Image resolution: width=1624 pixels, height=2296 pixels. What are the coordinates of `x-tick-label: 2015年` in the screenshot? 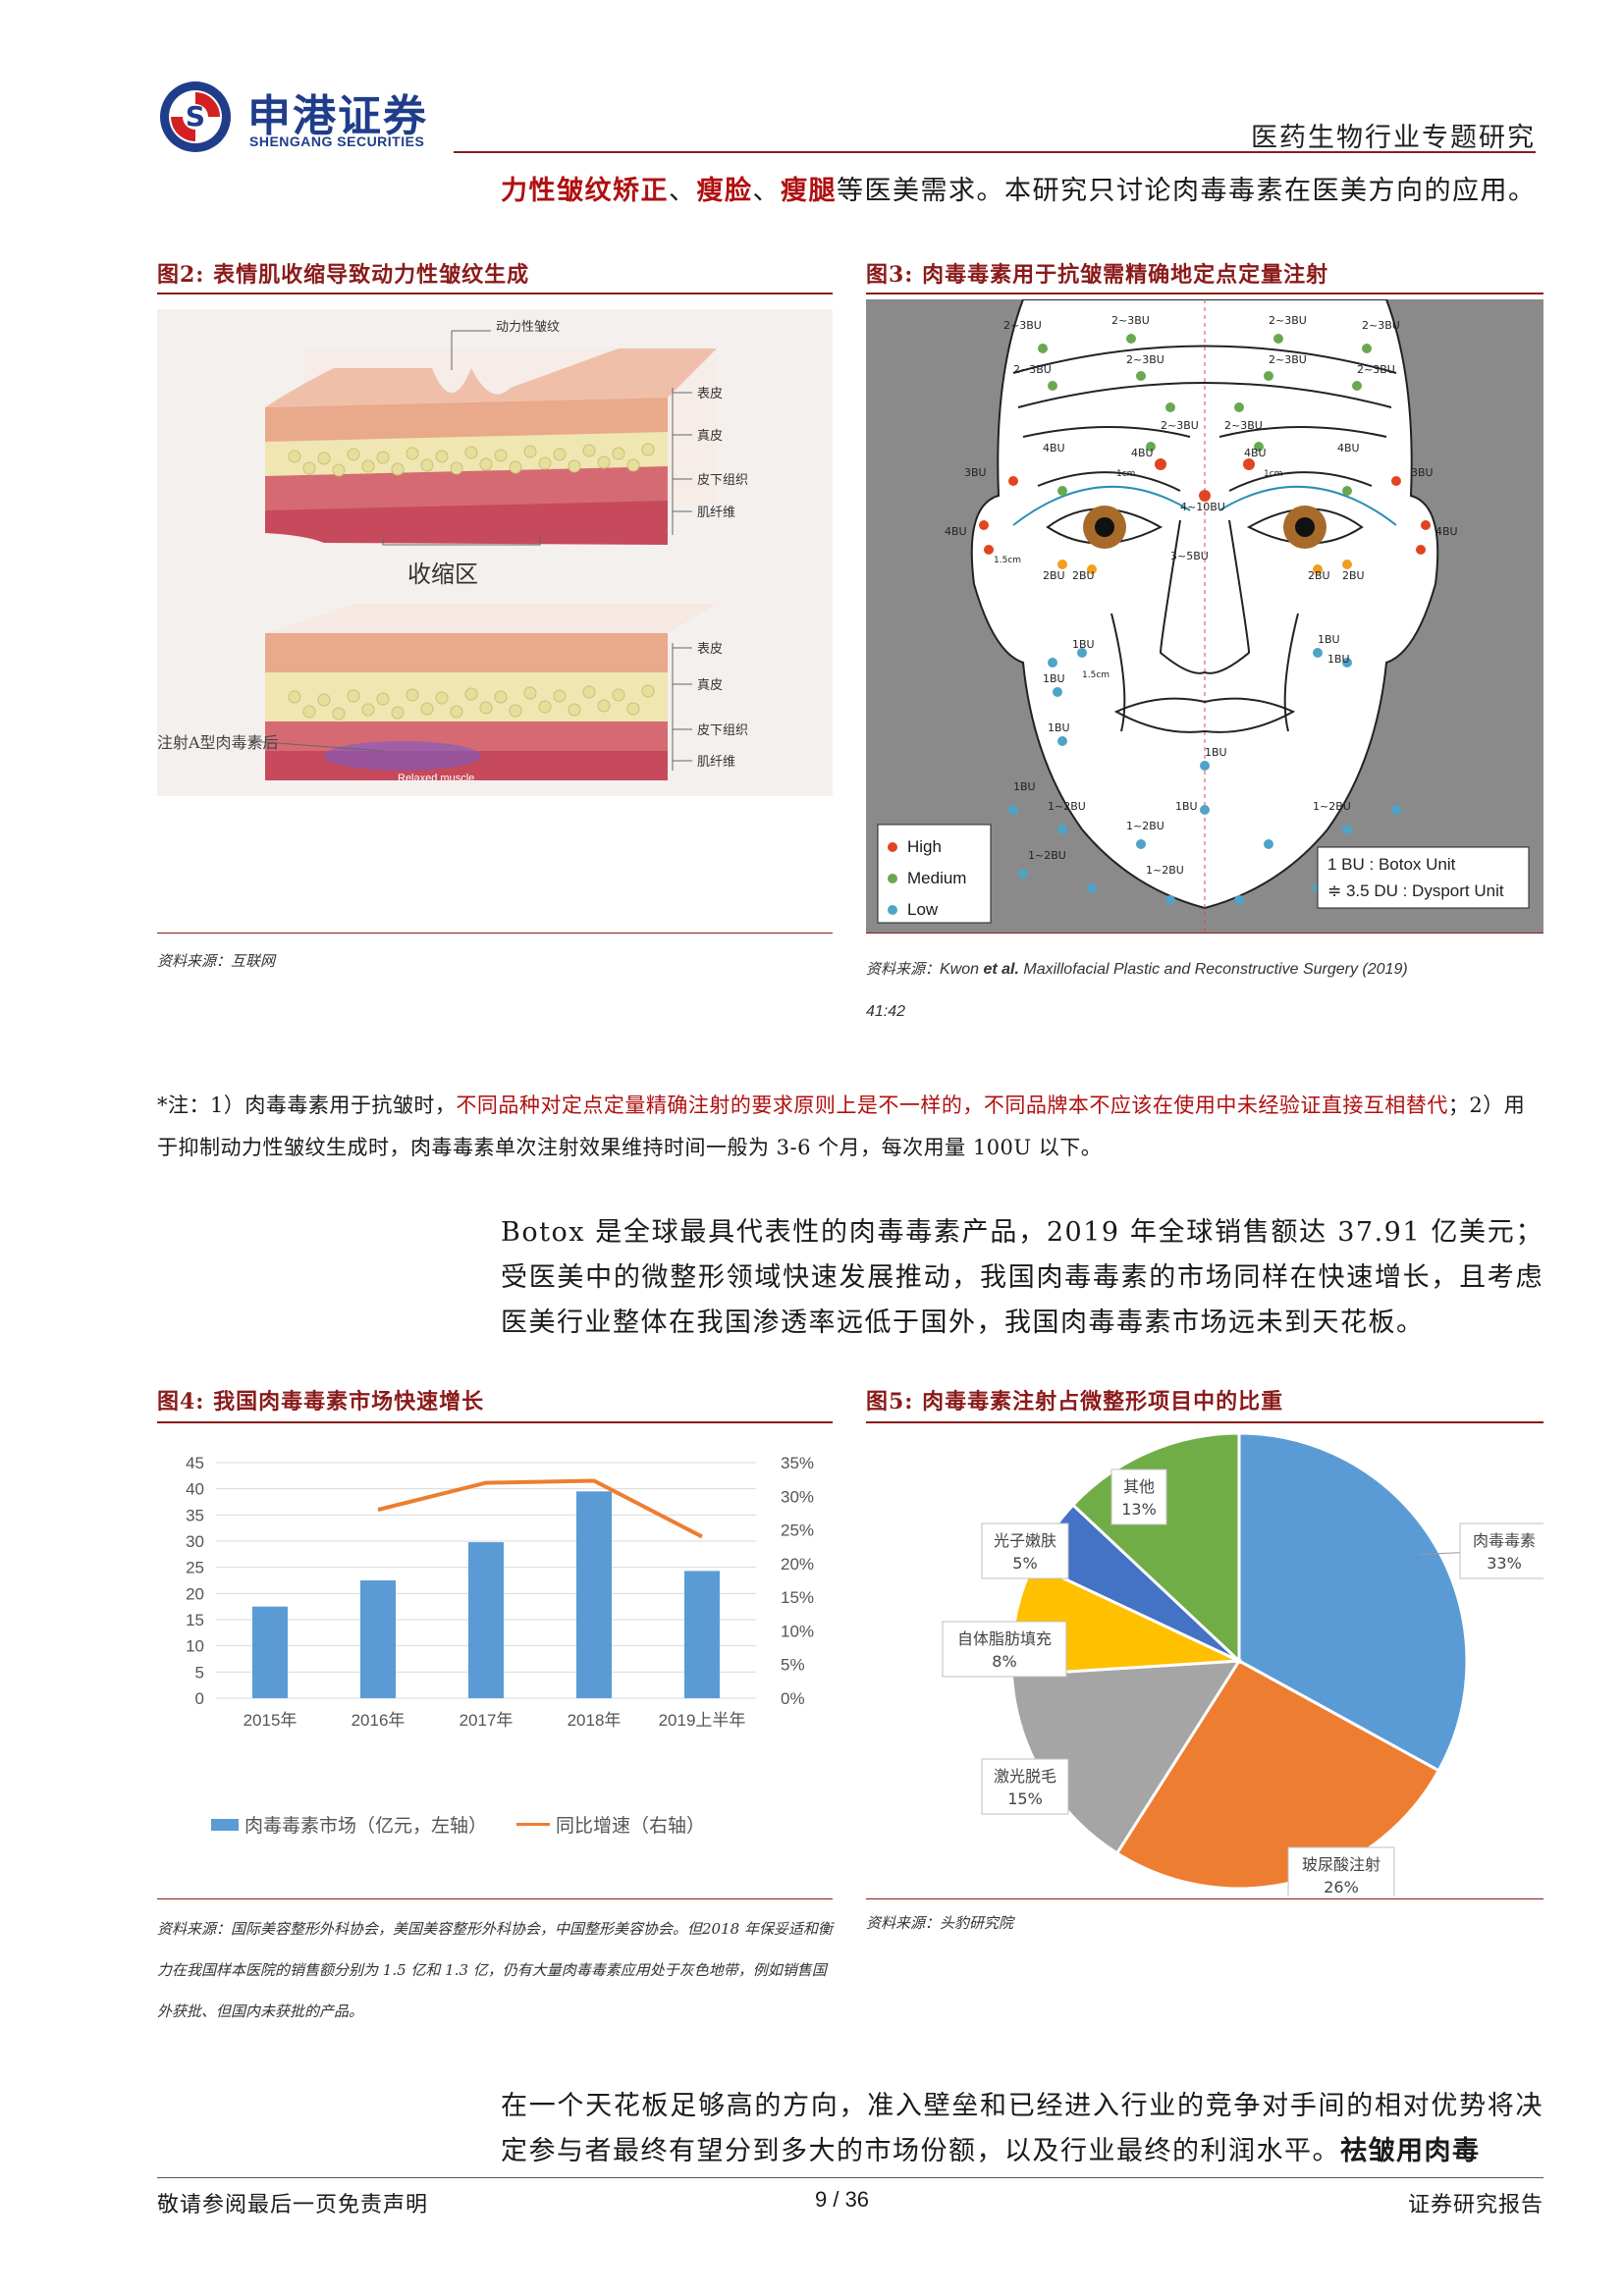 It's located at (271, 1720).